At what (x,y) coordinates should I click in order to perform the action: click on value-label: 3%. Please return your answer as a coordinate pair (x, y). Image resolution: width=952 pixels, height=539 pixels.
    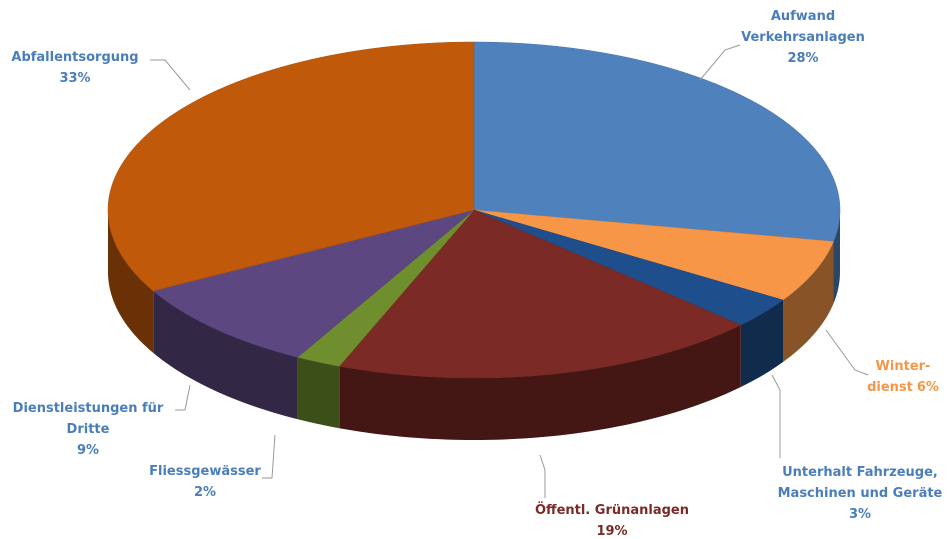
    Looking at the image, I should click on (860, 514).